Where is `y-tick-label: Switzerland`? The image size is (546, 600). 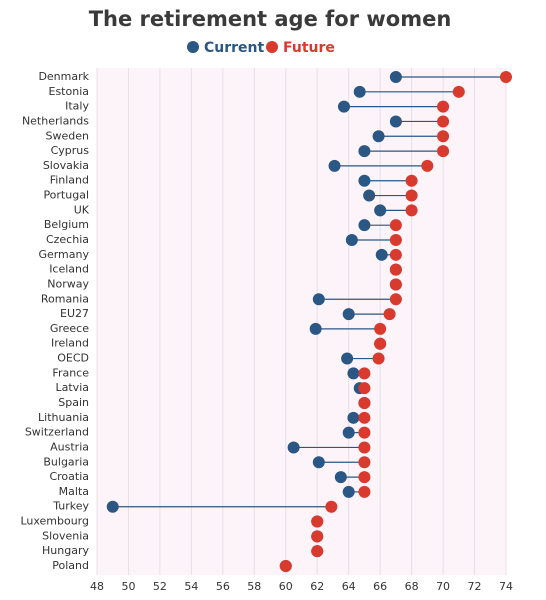 y-tick-label: Switzerland is located at coordinates (57, 432).